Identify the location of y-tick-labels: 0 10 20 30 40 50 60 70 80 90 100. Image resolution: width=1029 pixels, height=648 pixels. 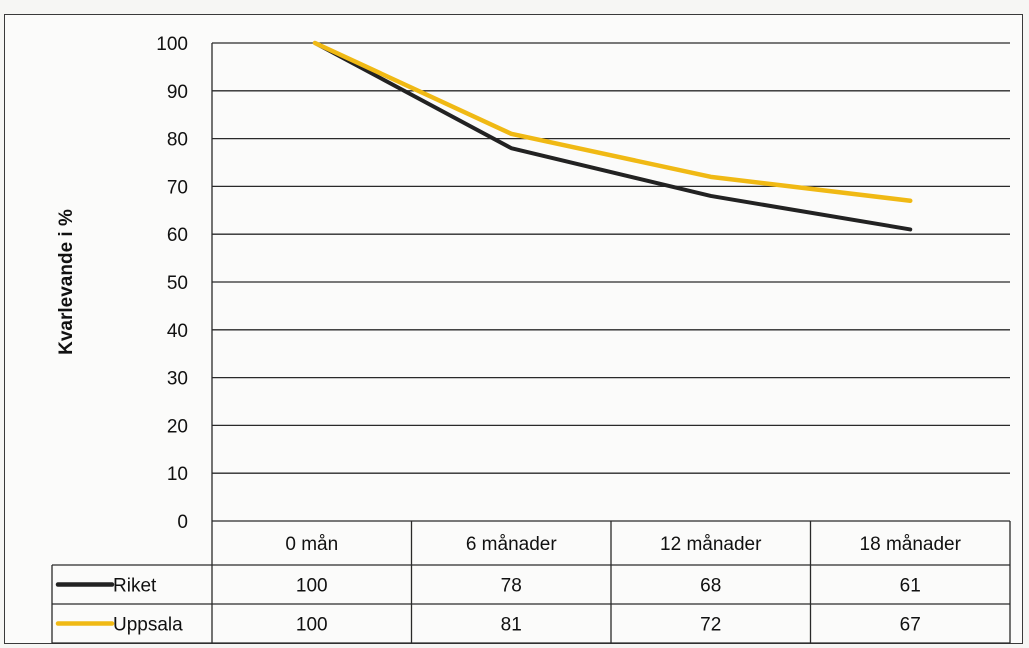
(172, 283).